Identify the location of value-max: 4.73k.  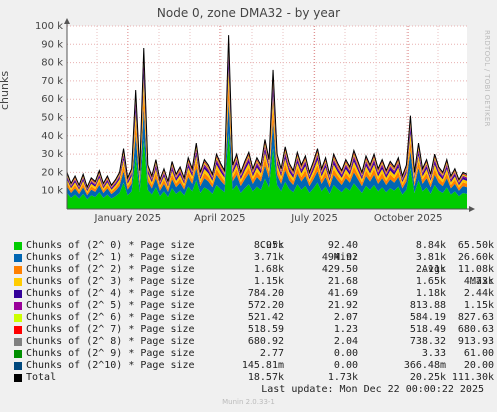
(478, 281).